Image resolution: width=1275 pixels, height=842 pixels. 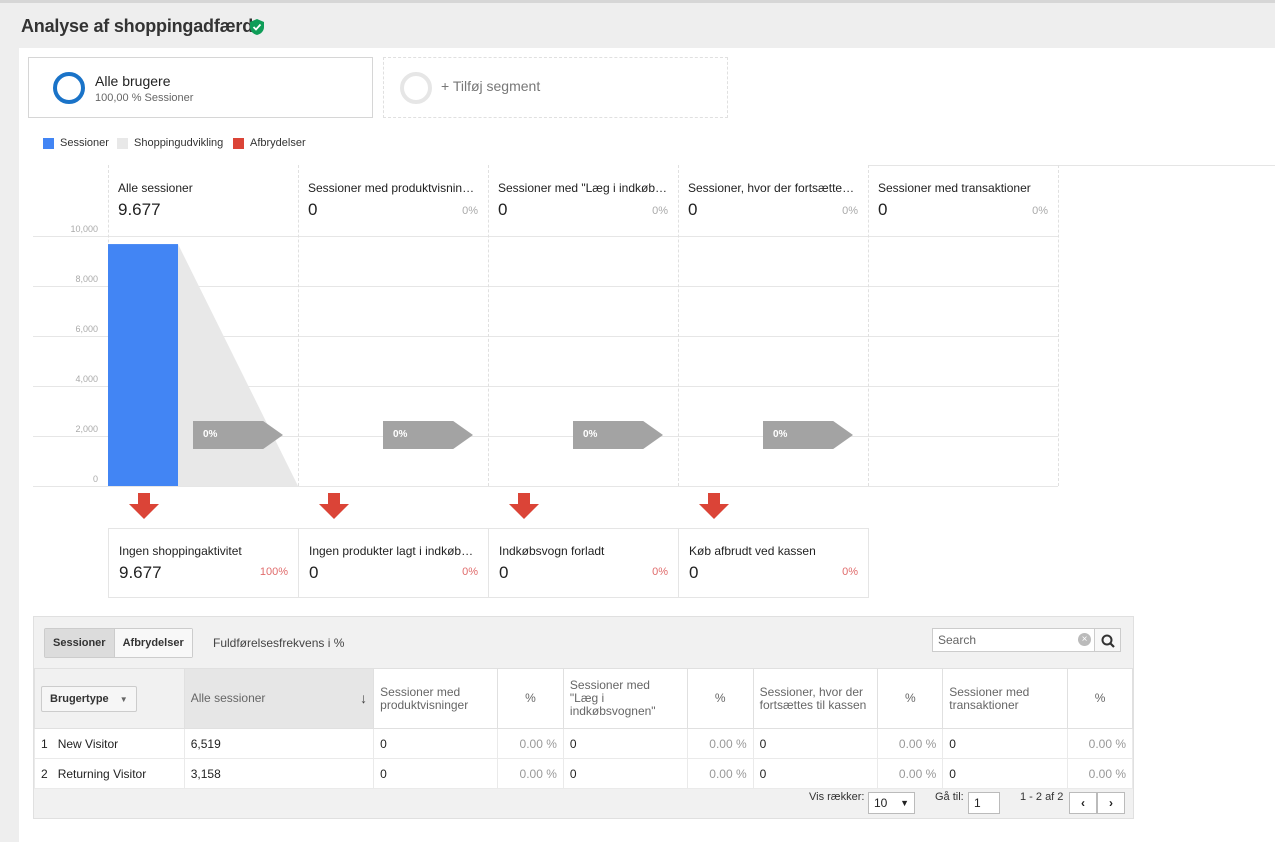 What do you see at coordinates (1013, 640) in the screenshot?
I see `search-input: Search` at bounding box center [1013, 640].